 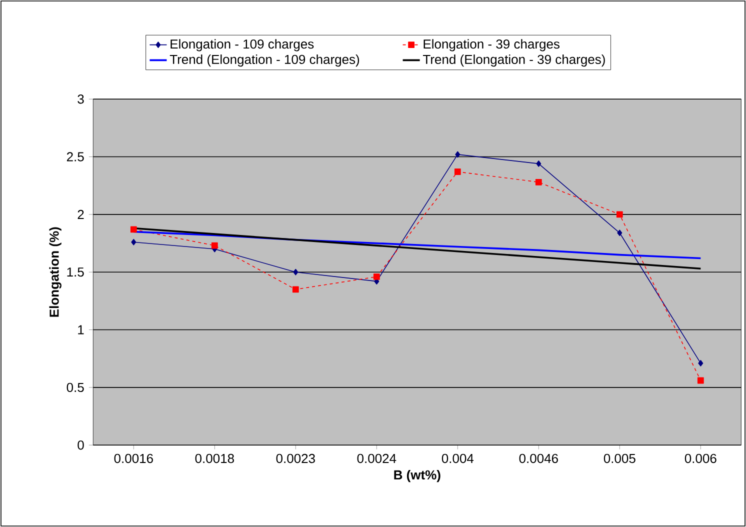 What do you see at coordinates (133, 459) in the screenshot?
I see `x-tick-label: 0.0016` at bounding box center [133, 459].